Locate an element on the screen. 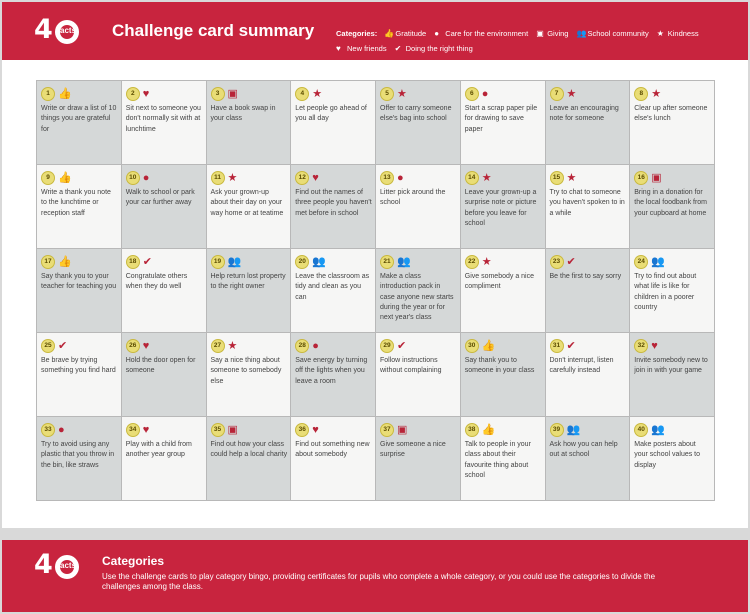  card-number-badge: 20 is located at coordinates (302, 261).